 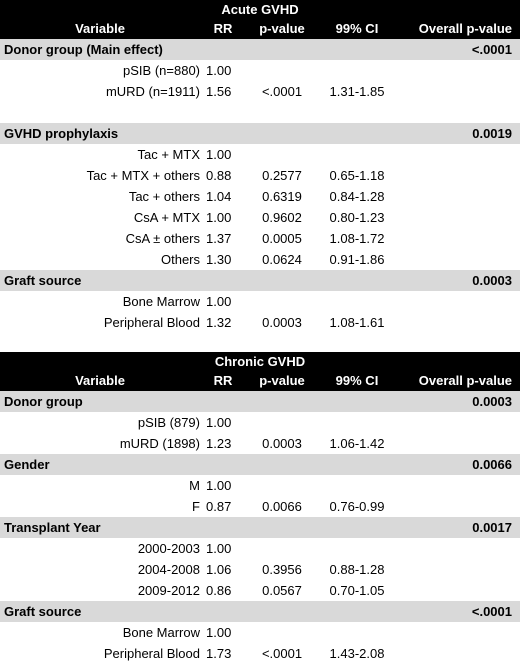 I want to click on row-variable: F, so click(x=196, y=506).